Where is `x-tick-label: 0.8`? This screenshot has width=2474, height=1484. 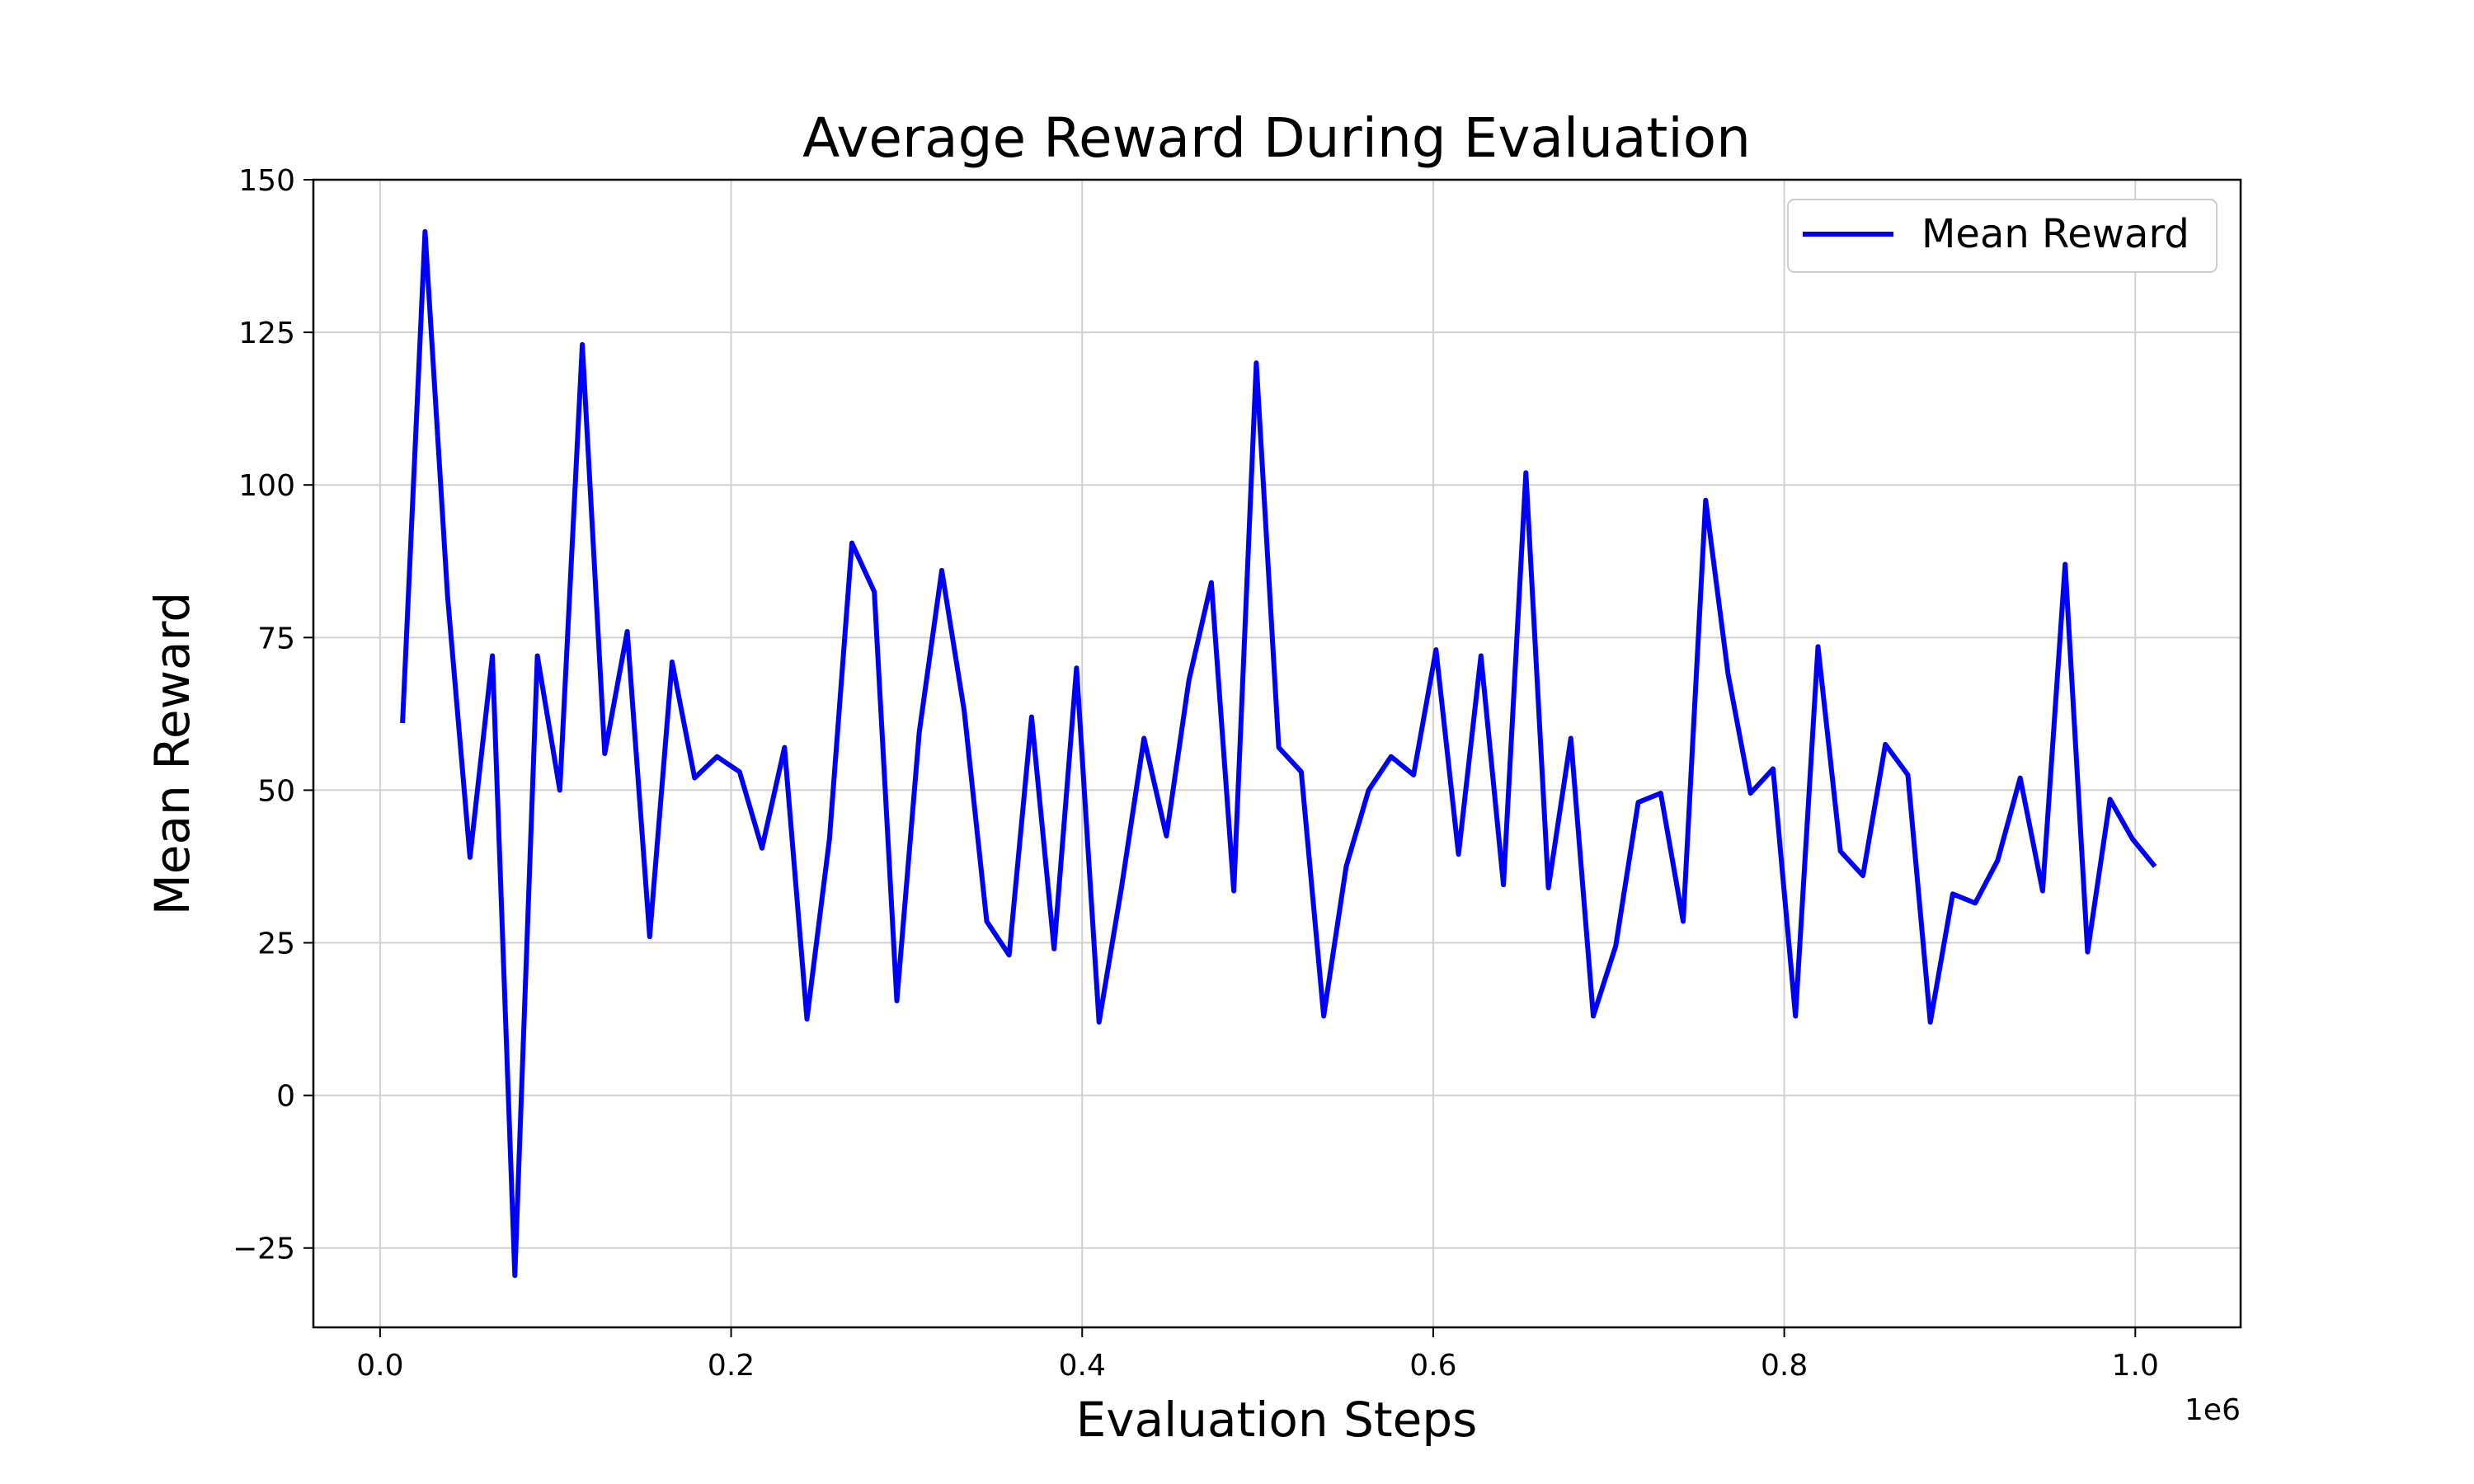
x-tick-label: 0.8 is located at coordinates (1784, 1366).